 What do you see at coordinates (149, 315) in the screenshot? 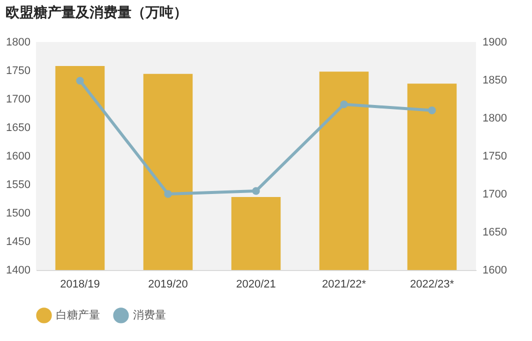
I see `legend-label: 消费量` at bounding box center [149, 315].